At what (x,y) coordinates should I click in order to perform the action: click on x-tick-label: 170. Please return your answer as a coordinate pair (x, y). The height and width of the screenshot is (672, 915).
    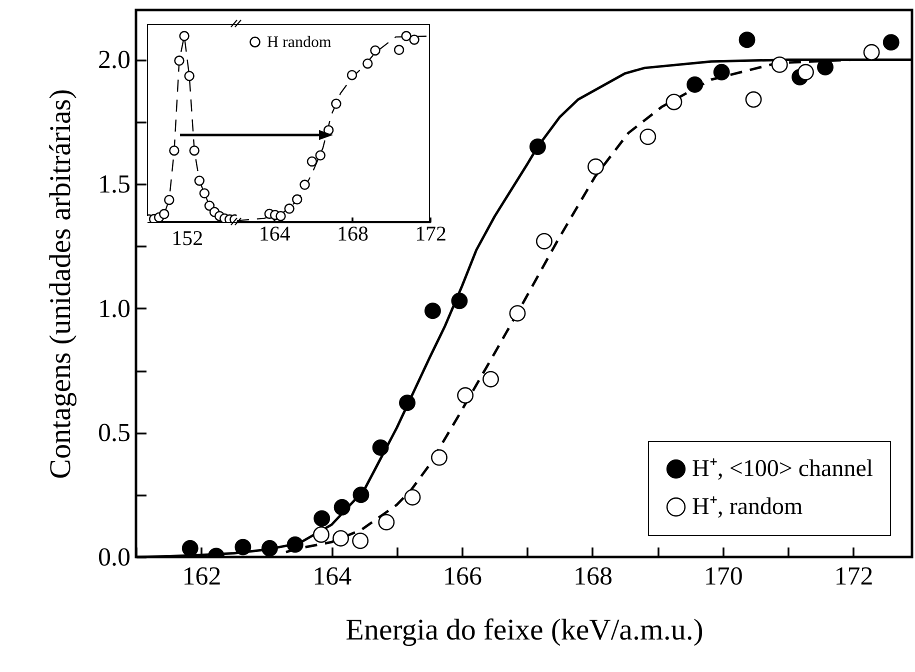
    Looking at the image, I should click on (723, 576).